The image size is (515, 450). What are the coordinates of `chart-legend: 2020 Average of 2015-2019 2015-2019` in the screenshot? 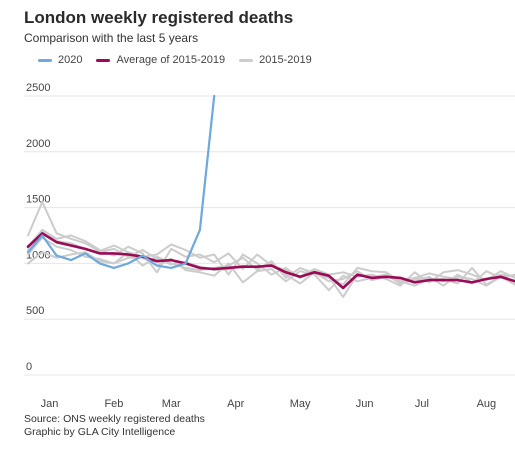 It's located at (182, 60).